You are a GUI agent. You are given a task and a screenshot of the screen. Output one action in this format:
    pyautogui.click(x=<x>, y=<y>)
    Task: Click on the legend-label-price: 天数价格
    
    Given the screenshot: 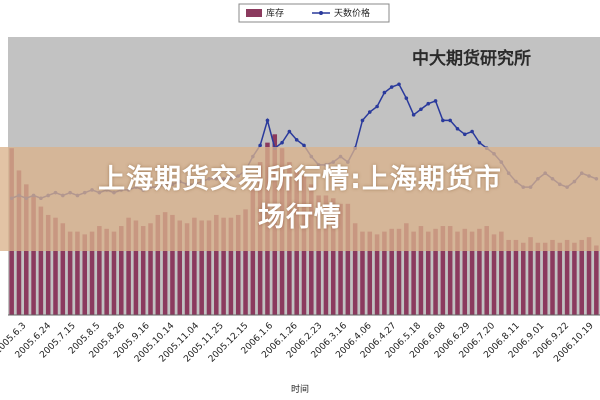 What is the action you would take?
    pyautogui.click(x=352, y=13)
    